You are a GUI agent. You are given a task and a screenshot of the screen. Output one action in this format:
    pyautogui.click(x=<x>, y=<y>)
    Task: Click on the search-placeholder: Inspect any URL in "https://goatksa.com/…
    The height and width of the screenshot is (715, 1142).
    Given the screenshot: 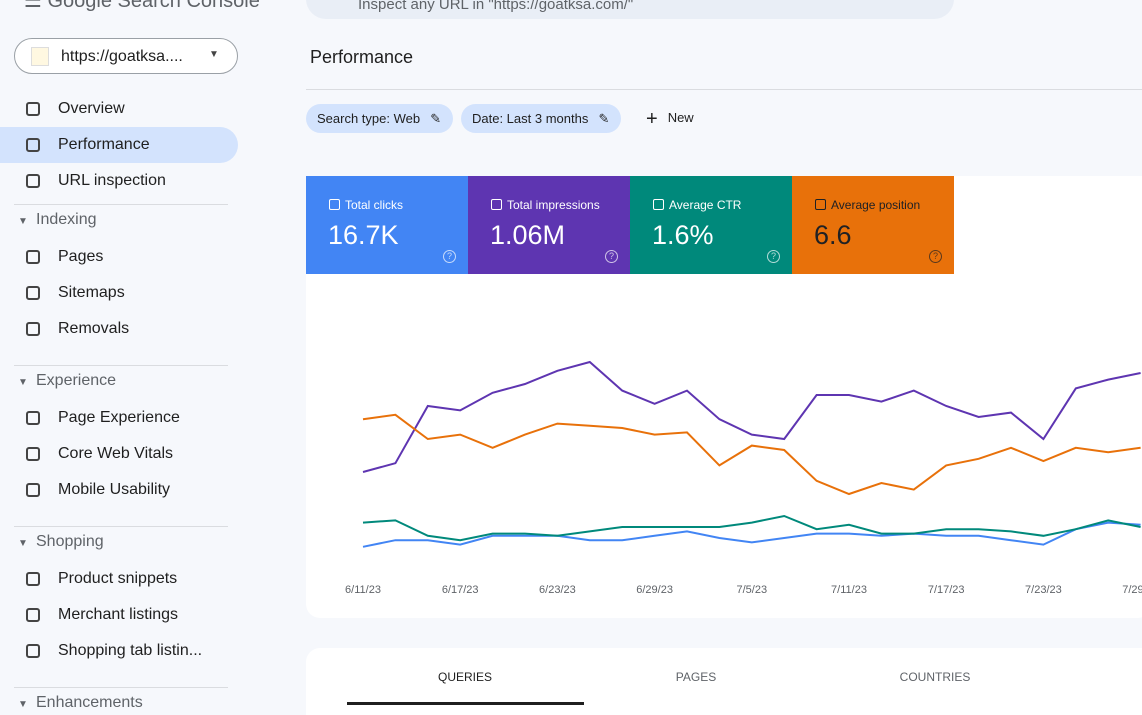 What is the action you would take?
    pyautogui.click(x=496, y=6)
    